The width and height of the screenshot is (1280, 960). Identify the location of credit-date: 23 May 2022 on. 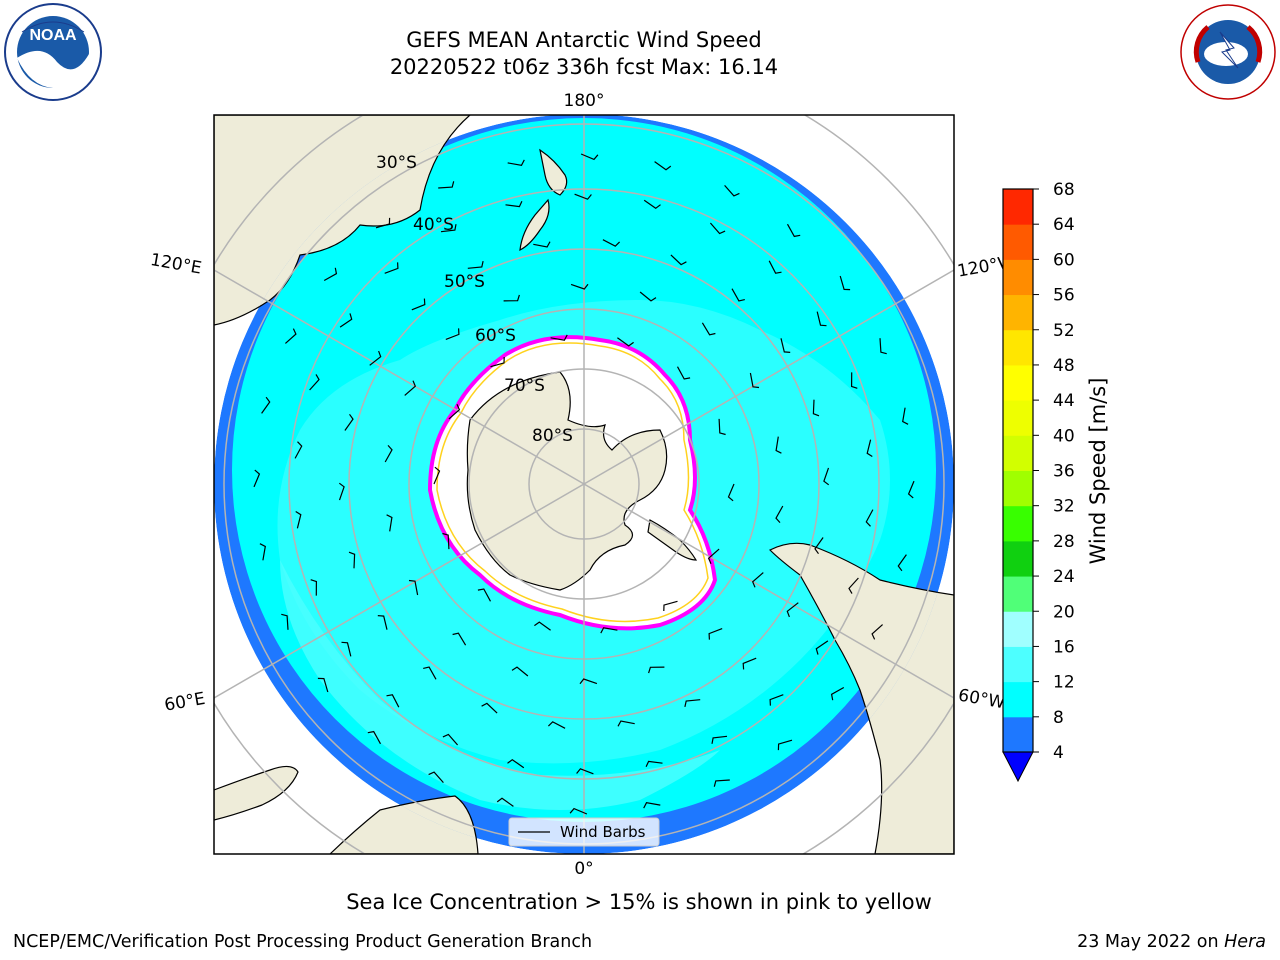
(1151, 942).